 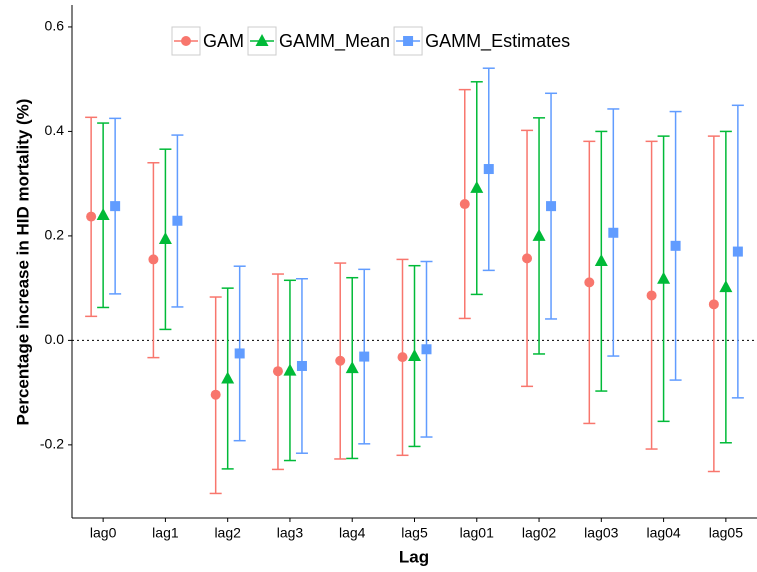 I want to click on x-tick-label: lag03, so click(x=601, y=533).